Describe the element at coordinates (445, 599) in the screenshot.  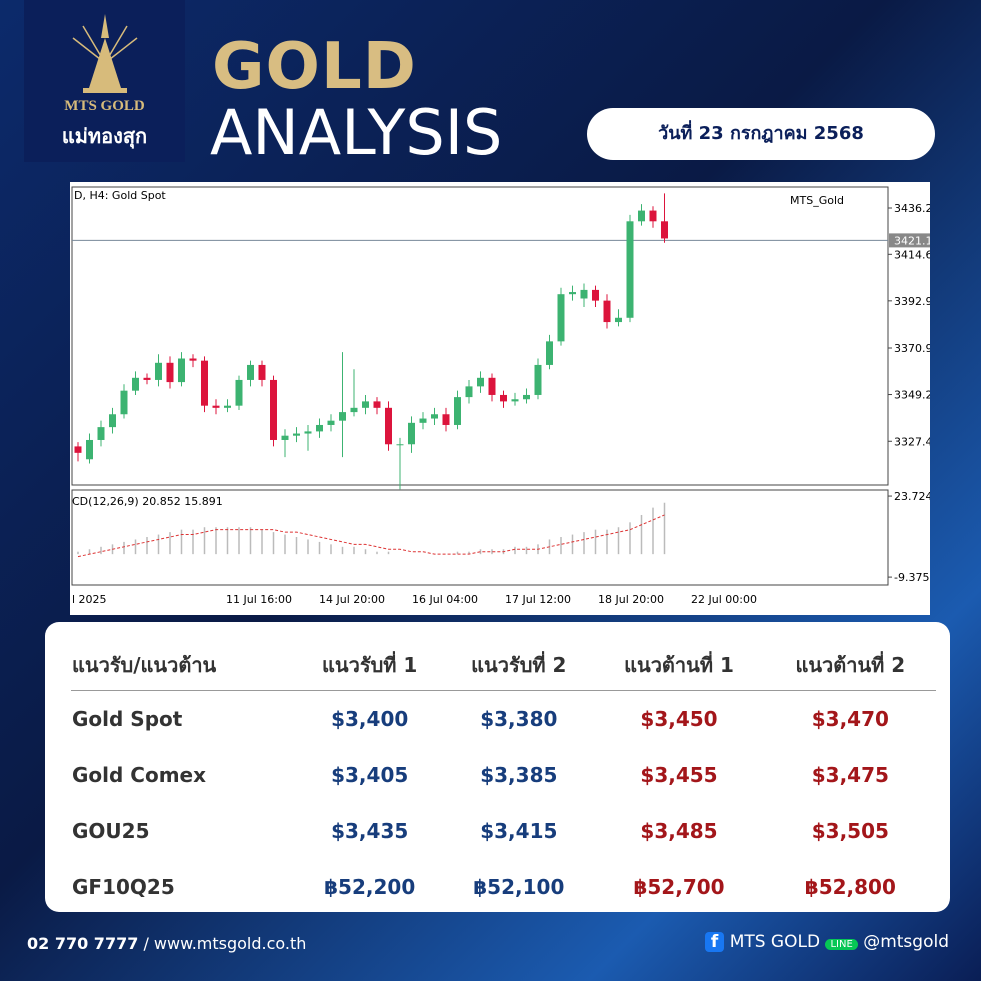
I see `x-tick-label: 16 Jul 04:00` at that location.